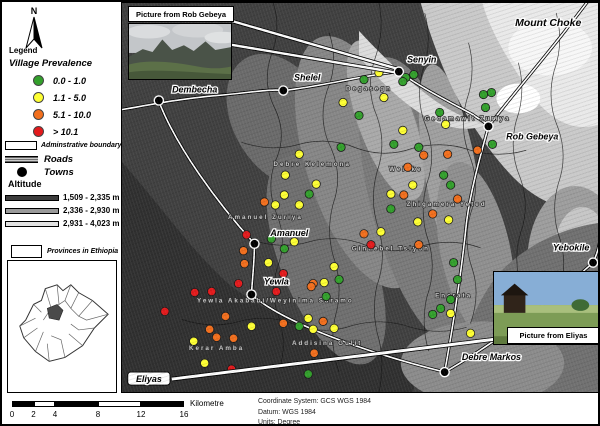 The width and height of the screenshot is (600, 426). Describe the element at coordinates (51, 63) in the screenshot. I see `prevalence-title: Village Prevalence` at that location.